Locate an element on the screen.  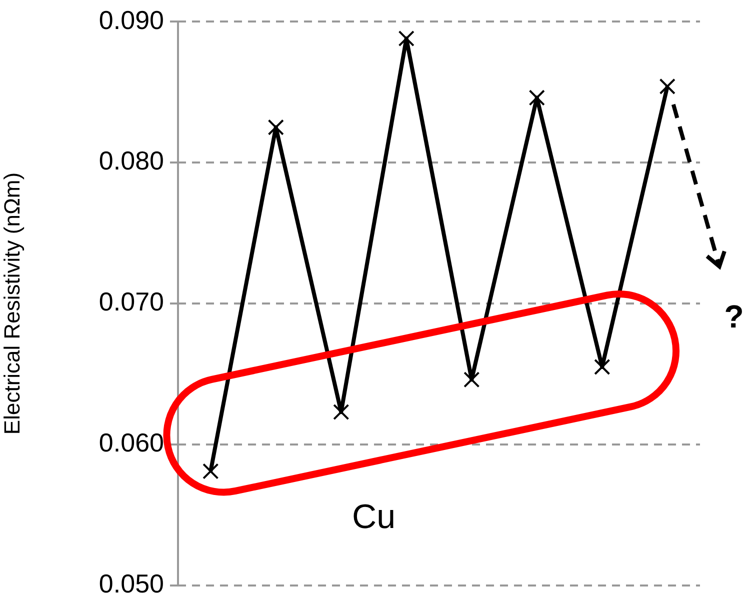
y-tick-label: 0.060 is located at coordinates (131, 443).